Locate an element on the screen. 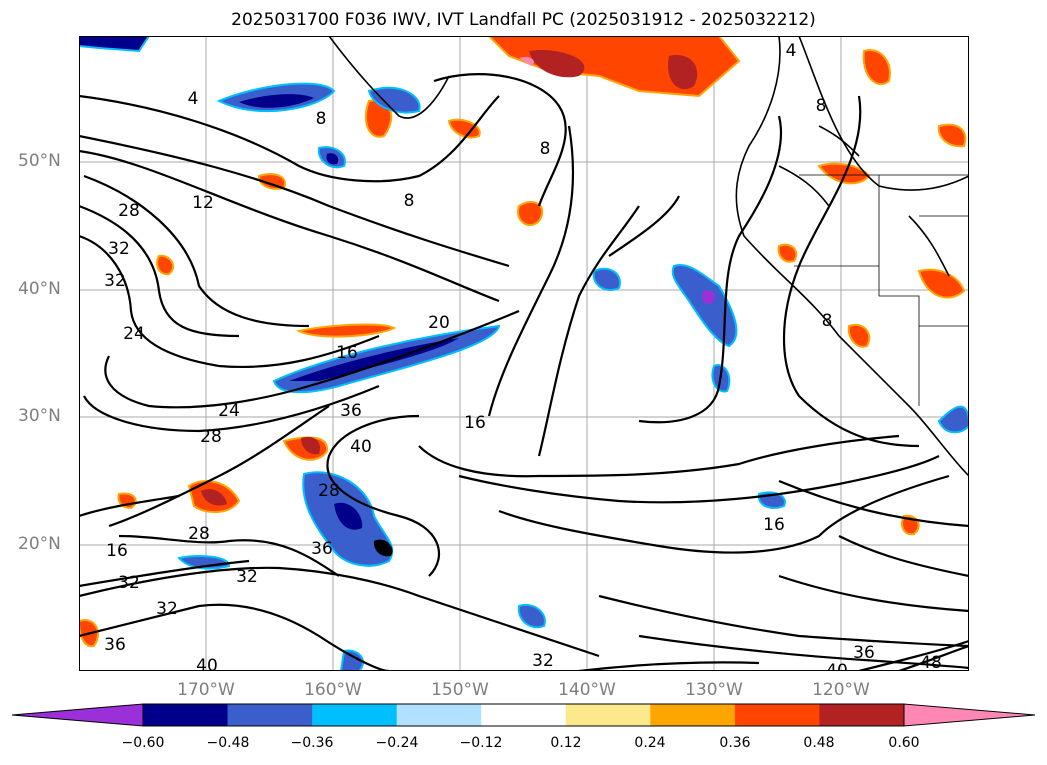 This screenshot has width=1047, height=765. colorbar-tick-label: 0.60 is located at coordinates (904, 743).